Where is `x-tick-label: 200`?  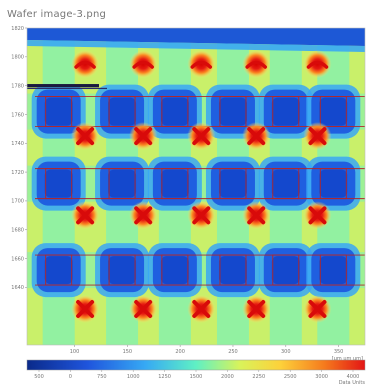 x-tick-label: 200 is located at coordinates (180, 352).